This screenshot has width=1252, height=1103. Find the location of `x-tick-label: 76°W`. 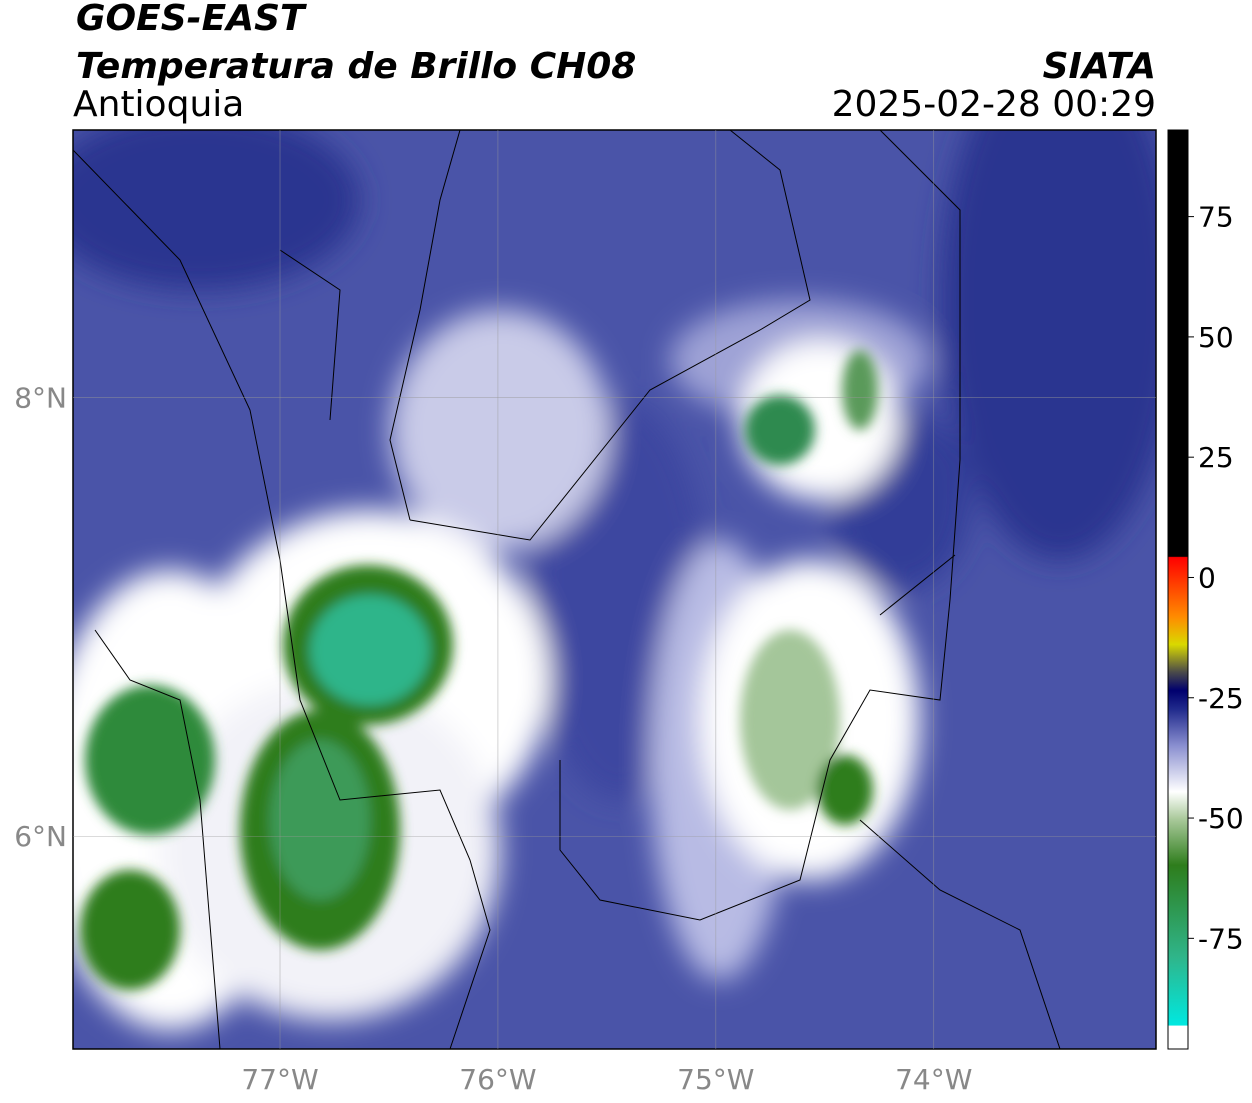

x-tick-label: 76°W is located at coordinates (497, 1079).